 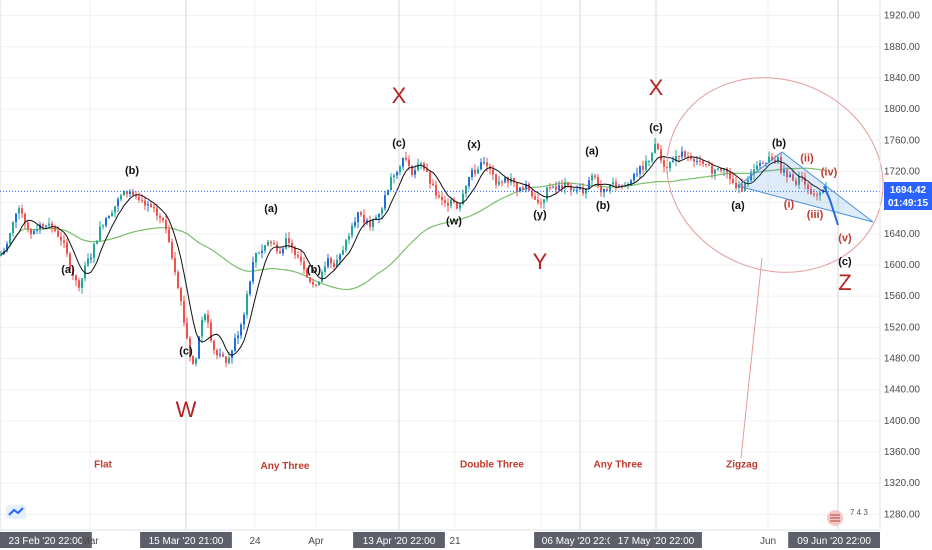 I want to click on subwave-label: (ii), so click(x=807, y=158).